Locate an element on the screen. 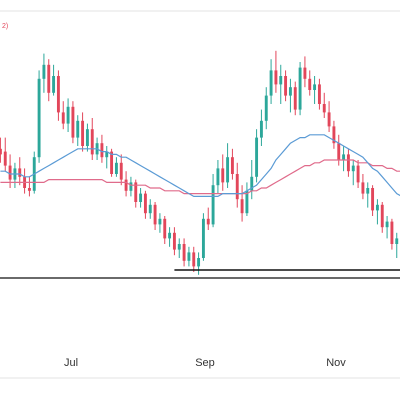  x-axis-label: Jul is located at coordinates (71, 363).